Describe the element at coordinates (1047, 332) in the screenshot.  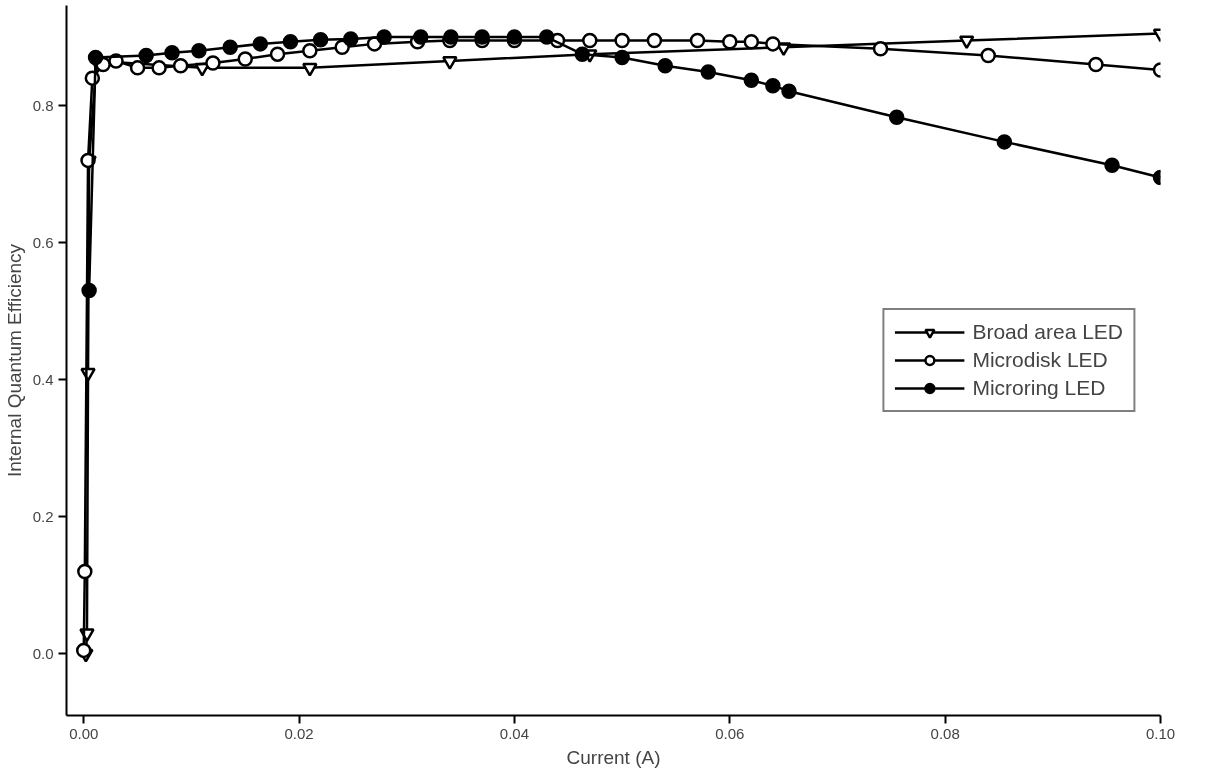
I see `legend-label: Broad area LED` at that location.